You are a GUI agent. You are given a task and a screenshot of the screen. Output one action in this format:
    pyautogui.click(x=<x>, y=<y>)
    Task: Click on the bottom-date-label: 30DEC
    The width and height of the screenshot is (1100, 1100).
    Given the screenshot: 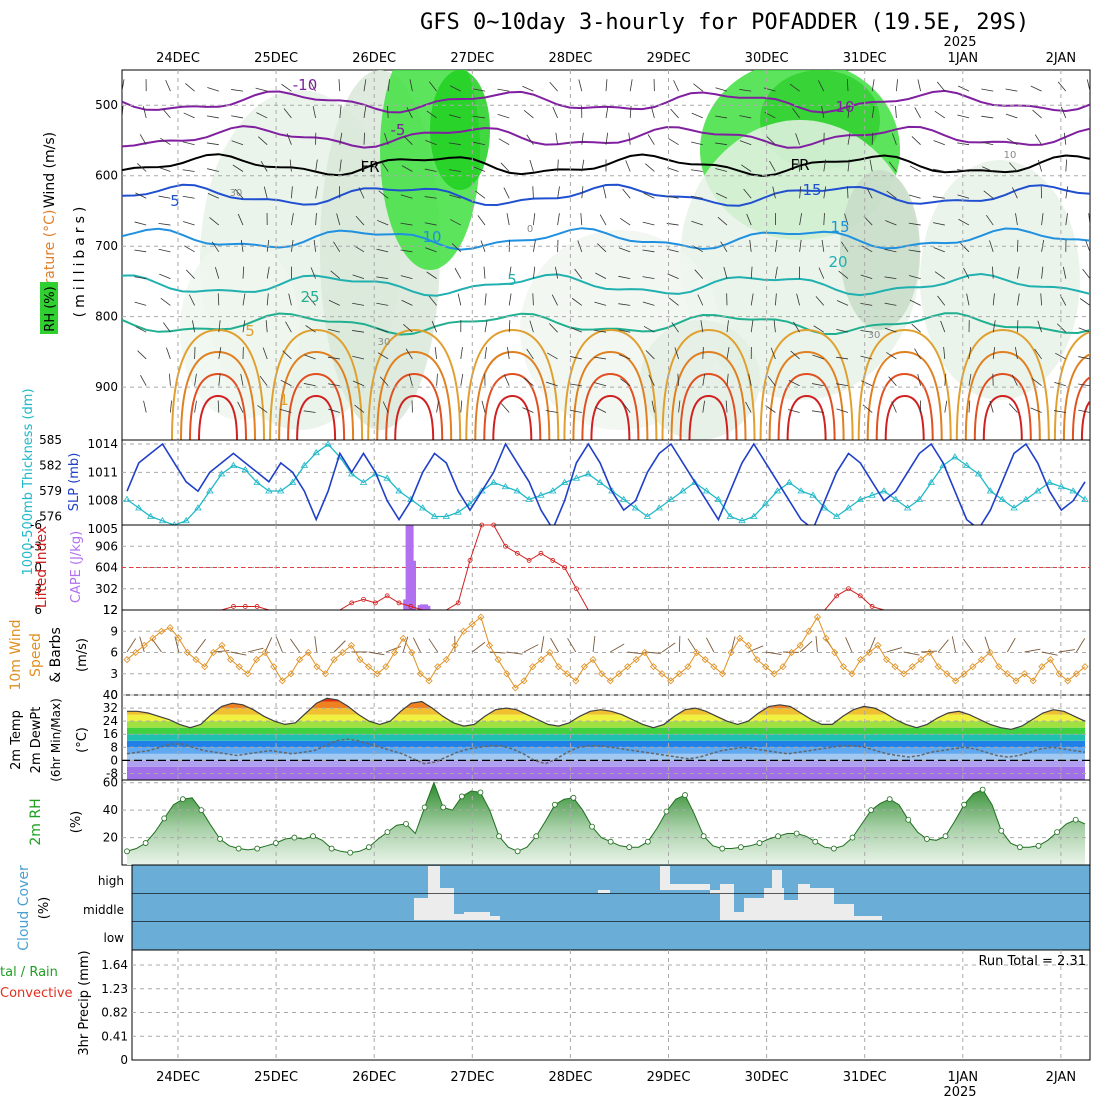 What is the action you would take?
    pyautogui.click(x=767, y=1077)
    